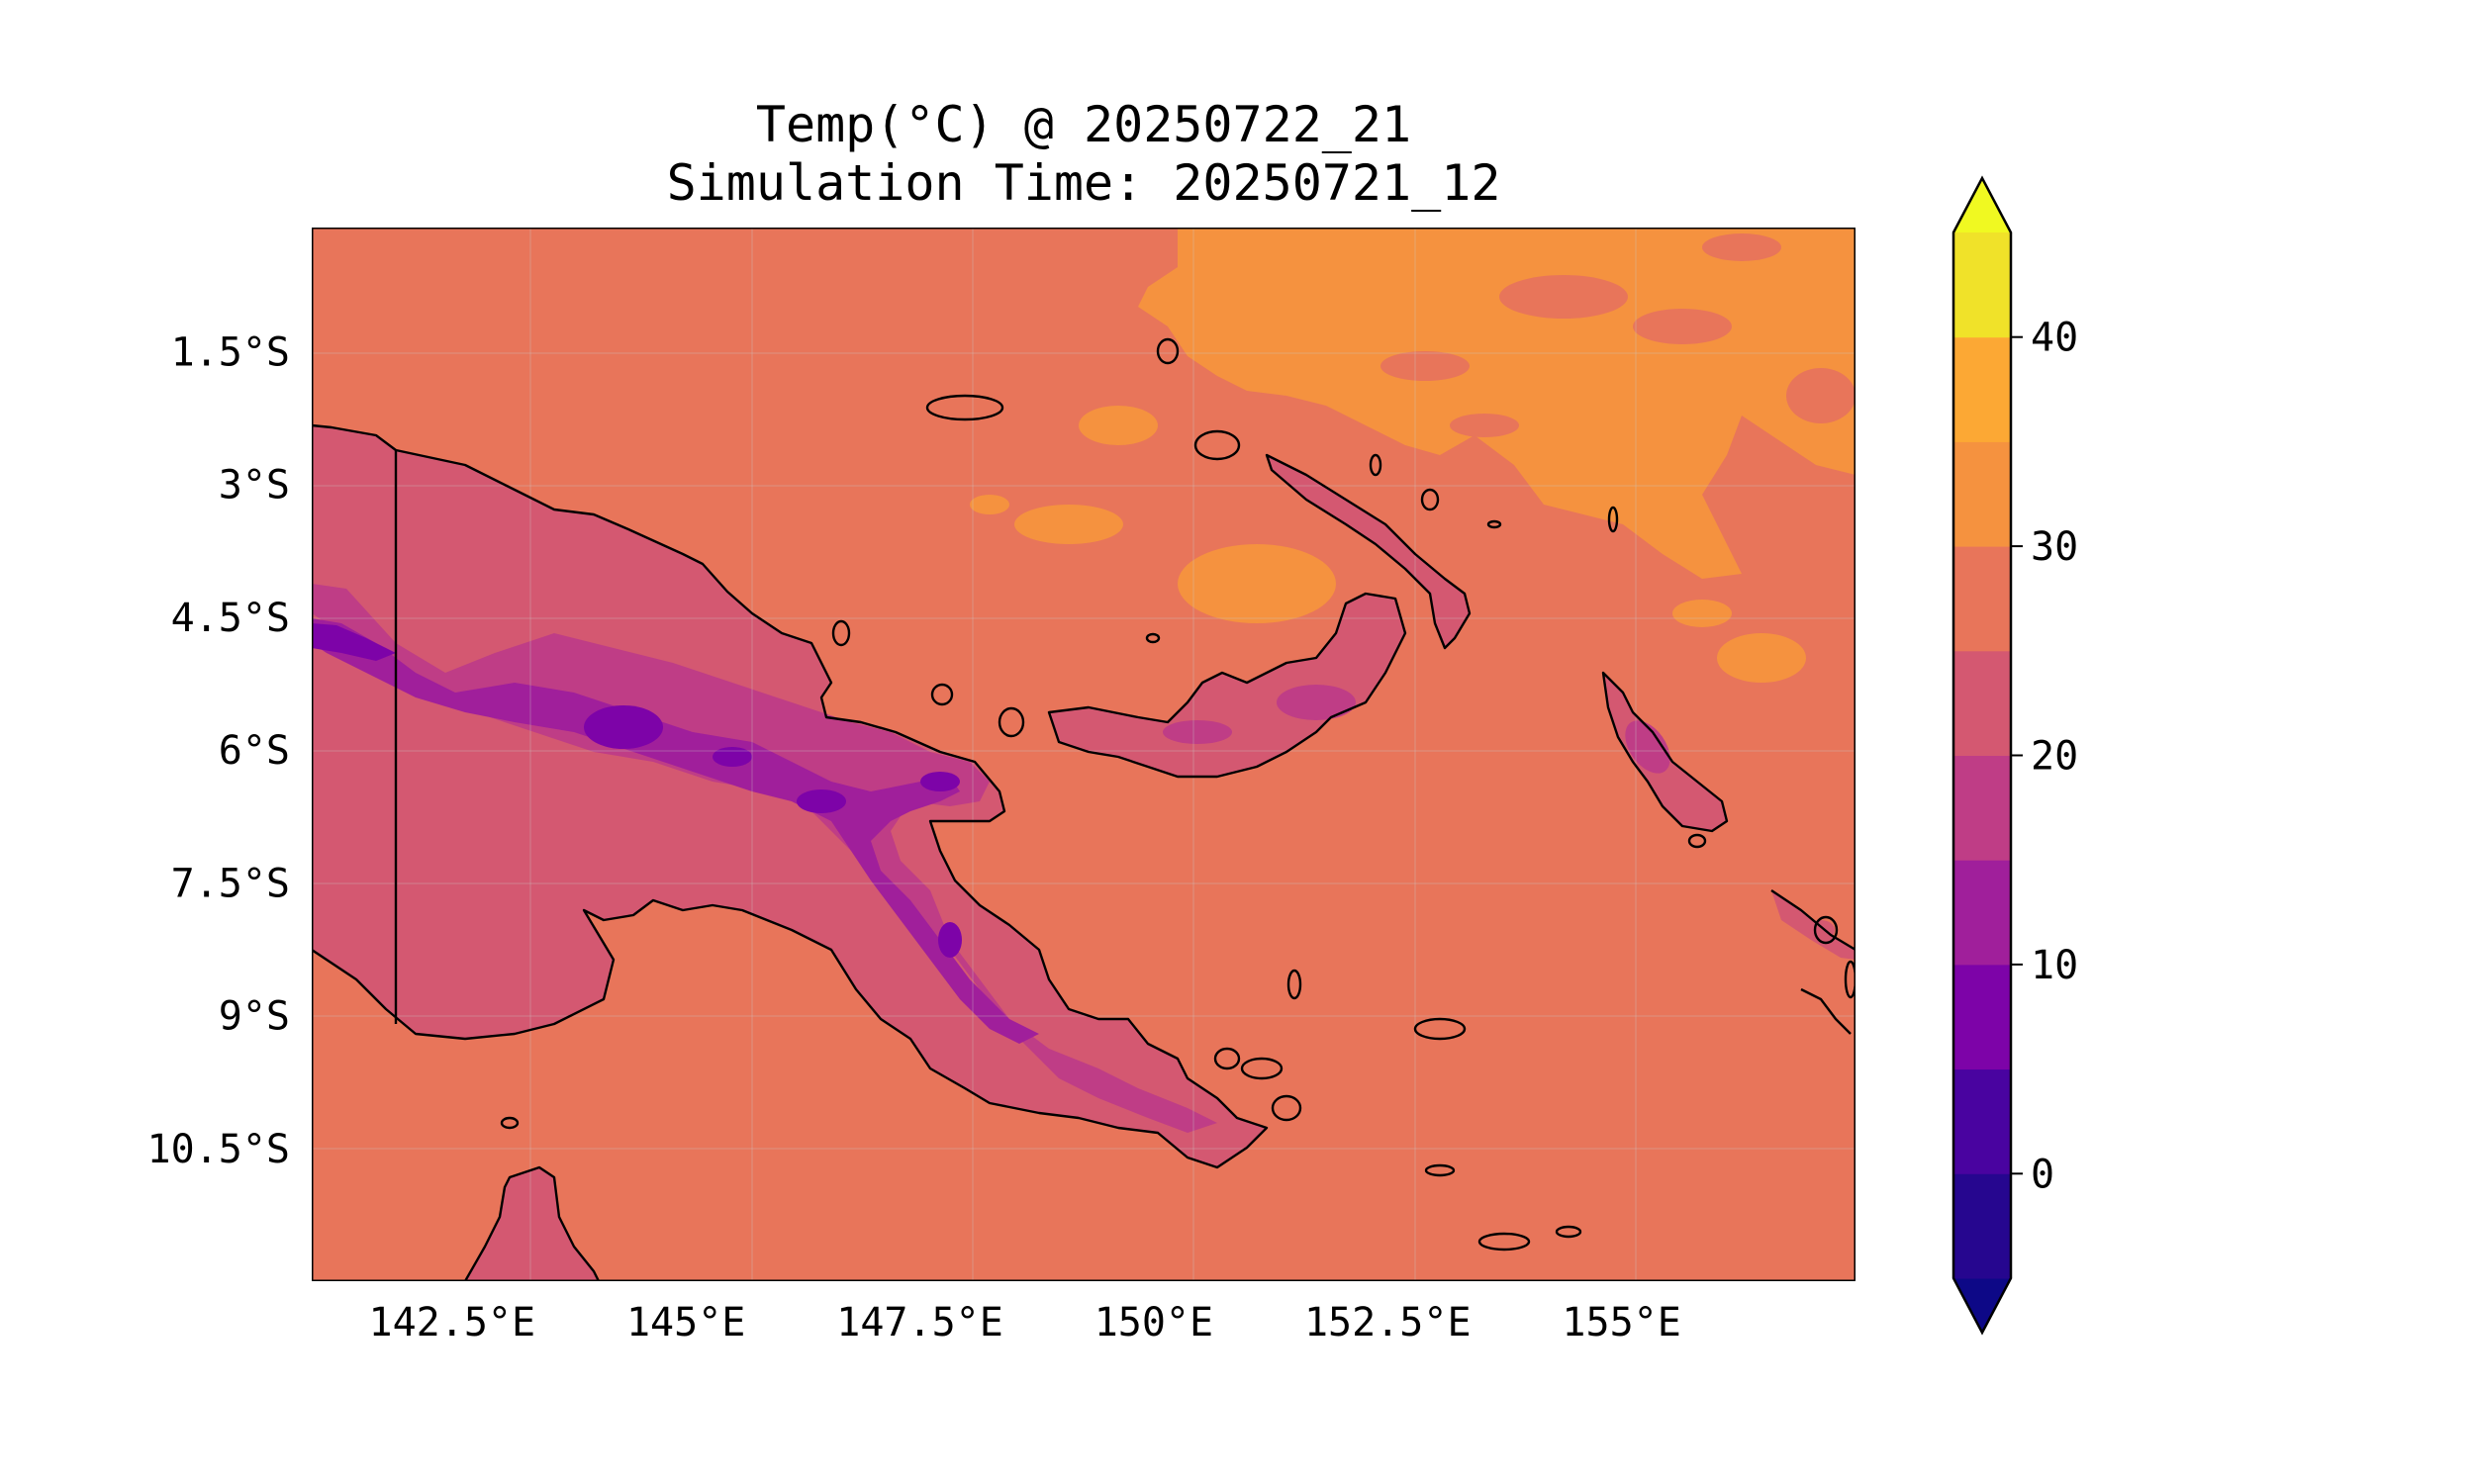 The height and width of the screenshot is (1484, 2474). I want to click on longitude-tick-label: 145°E, so click(686, 1322).